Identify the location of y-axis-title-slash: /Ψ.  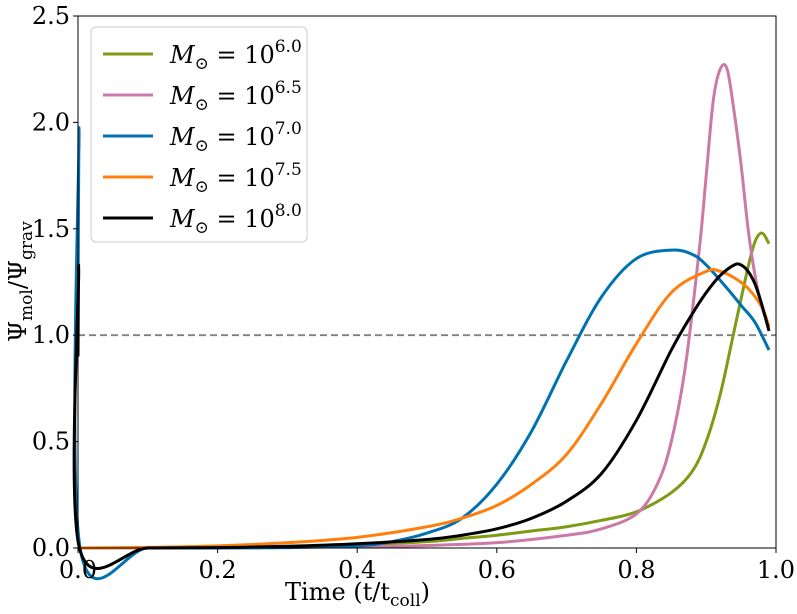
(18, 274).